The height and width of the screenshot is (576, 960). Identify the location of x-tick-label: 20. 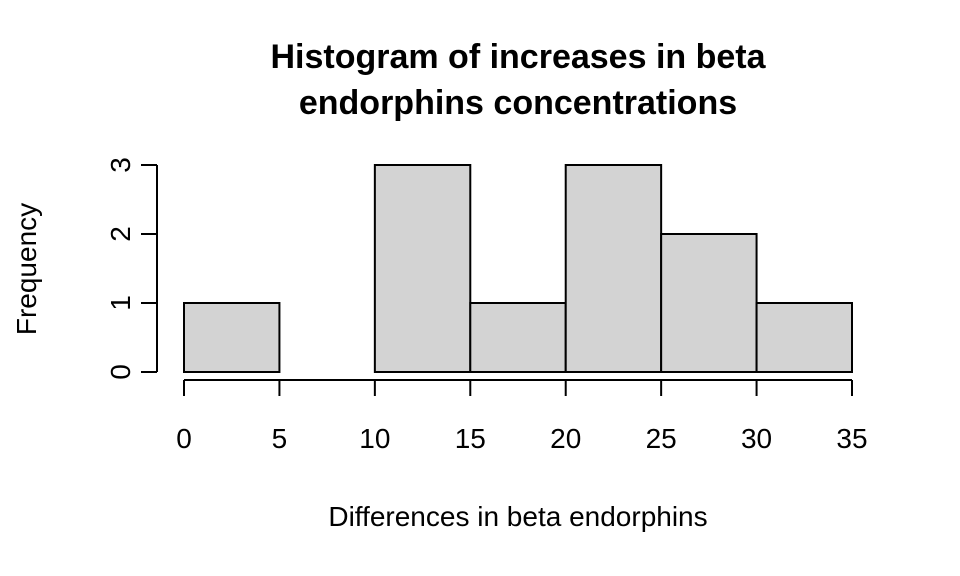
(565, 438).